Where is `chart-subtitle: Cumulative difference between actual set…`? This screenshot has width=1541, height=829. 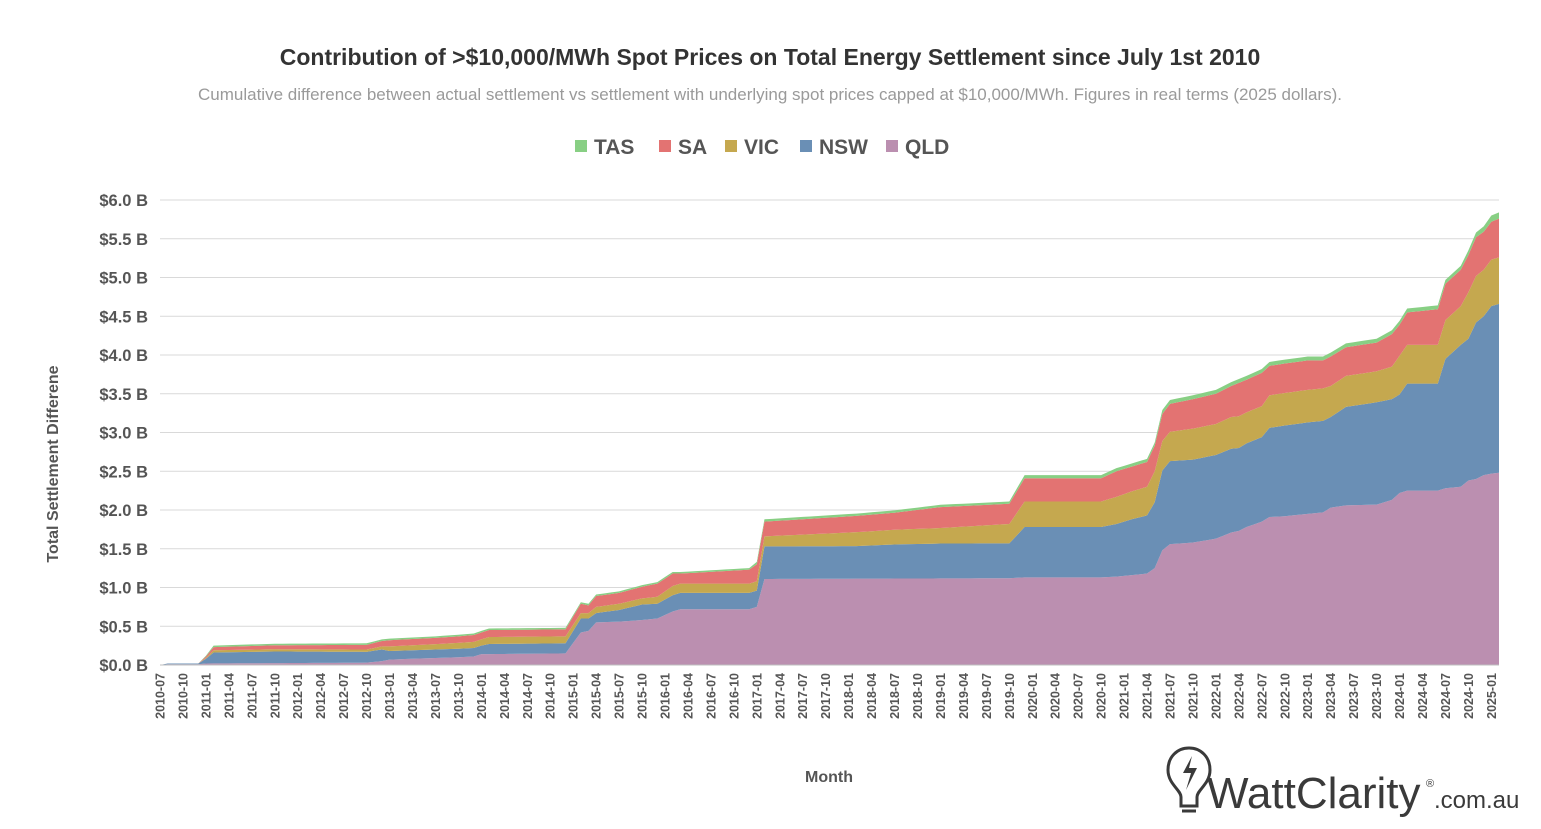
chart-subtitle: Cumulative difference between actual set… is located at coordinates (770, 94).